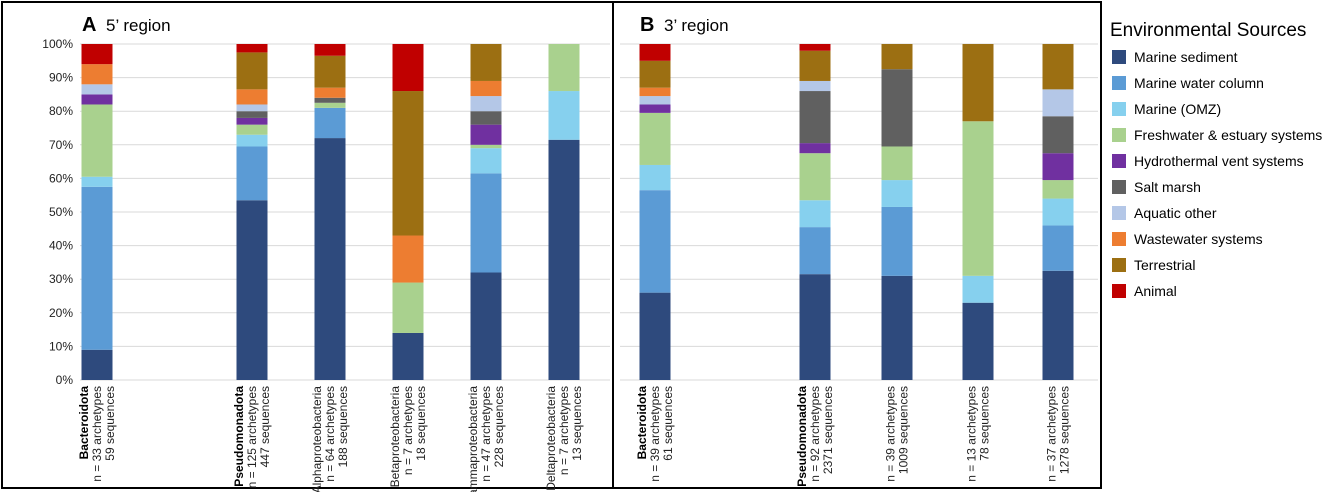 Image resolution: width=1325 pixels, height=492 pixels. Describe the element at coordinates (668, 423) in the screenshot. I see `category-count-label: 61 sequences` at that location.